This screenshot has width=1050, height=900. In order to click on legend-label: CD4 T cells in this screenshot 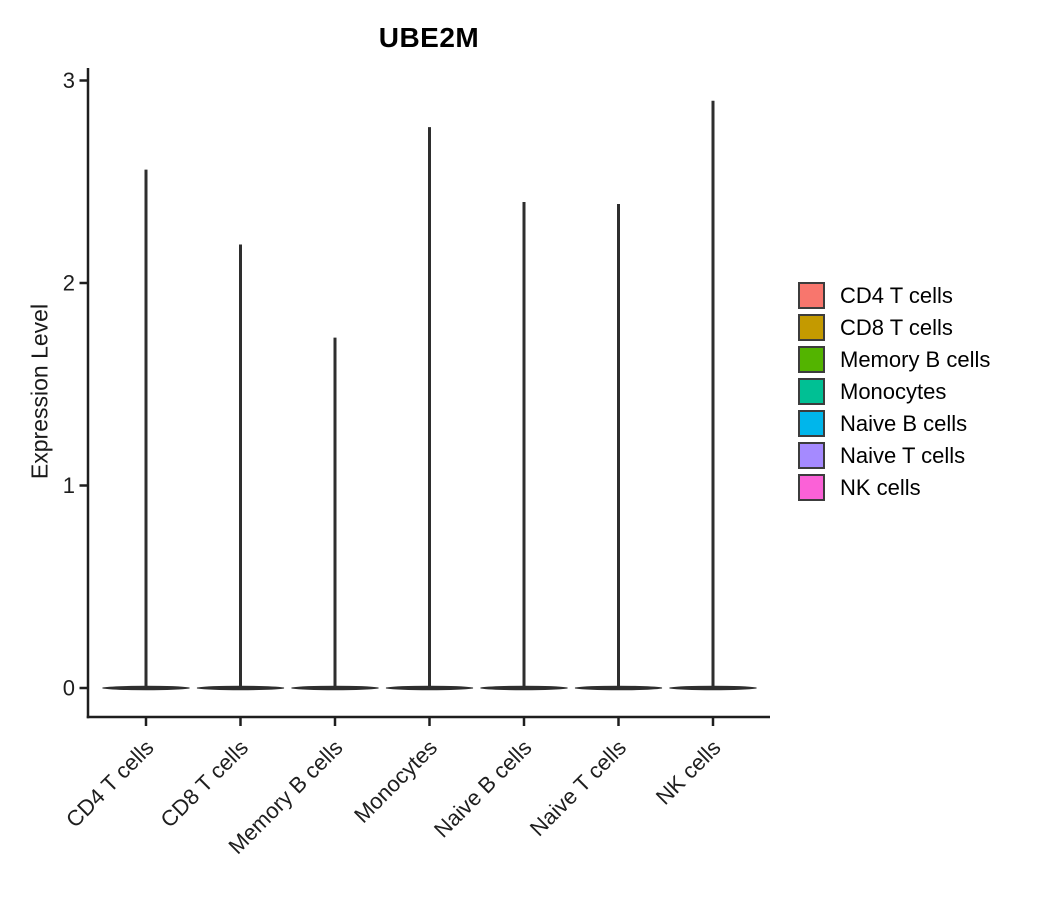, I will do `click(896, 295)`.